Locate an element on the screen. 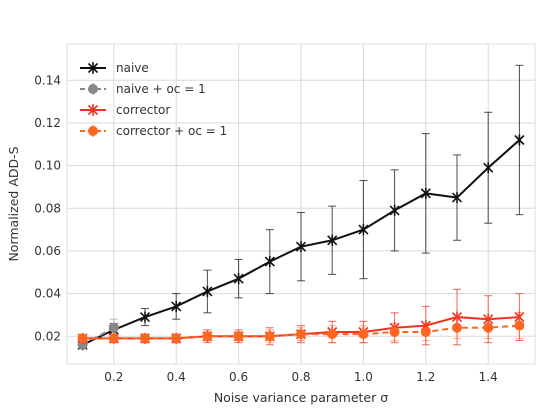 The width and height of the screenshot is (538, 414). legend-item: corrector + oc = 1 is located at coordinates (153, 131).